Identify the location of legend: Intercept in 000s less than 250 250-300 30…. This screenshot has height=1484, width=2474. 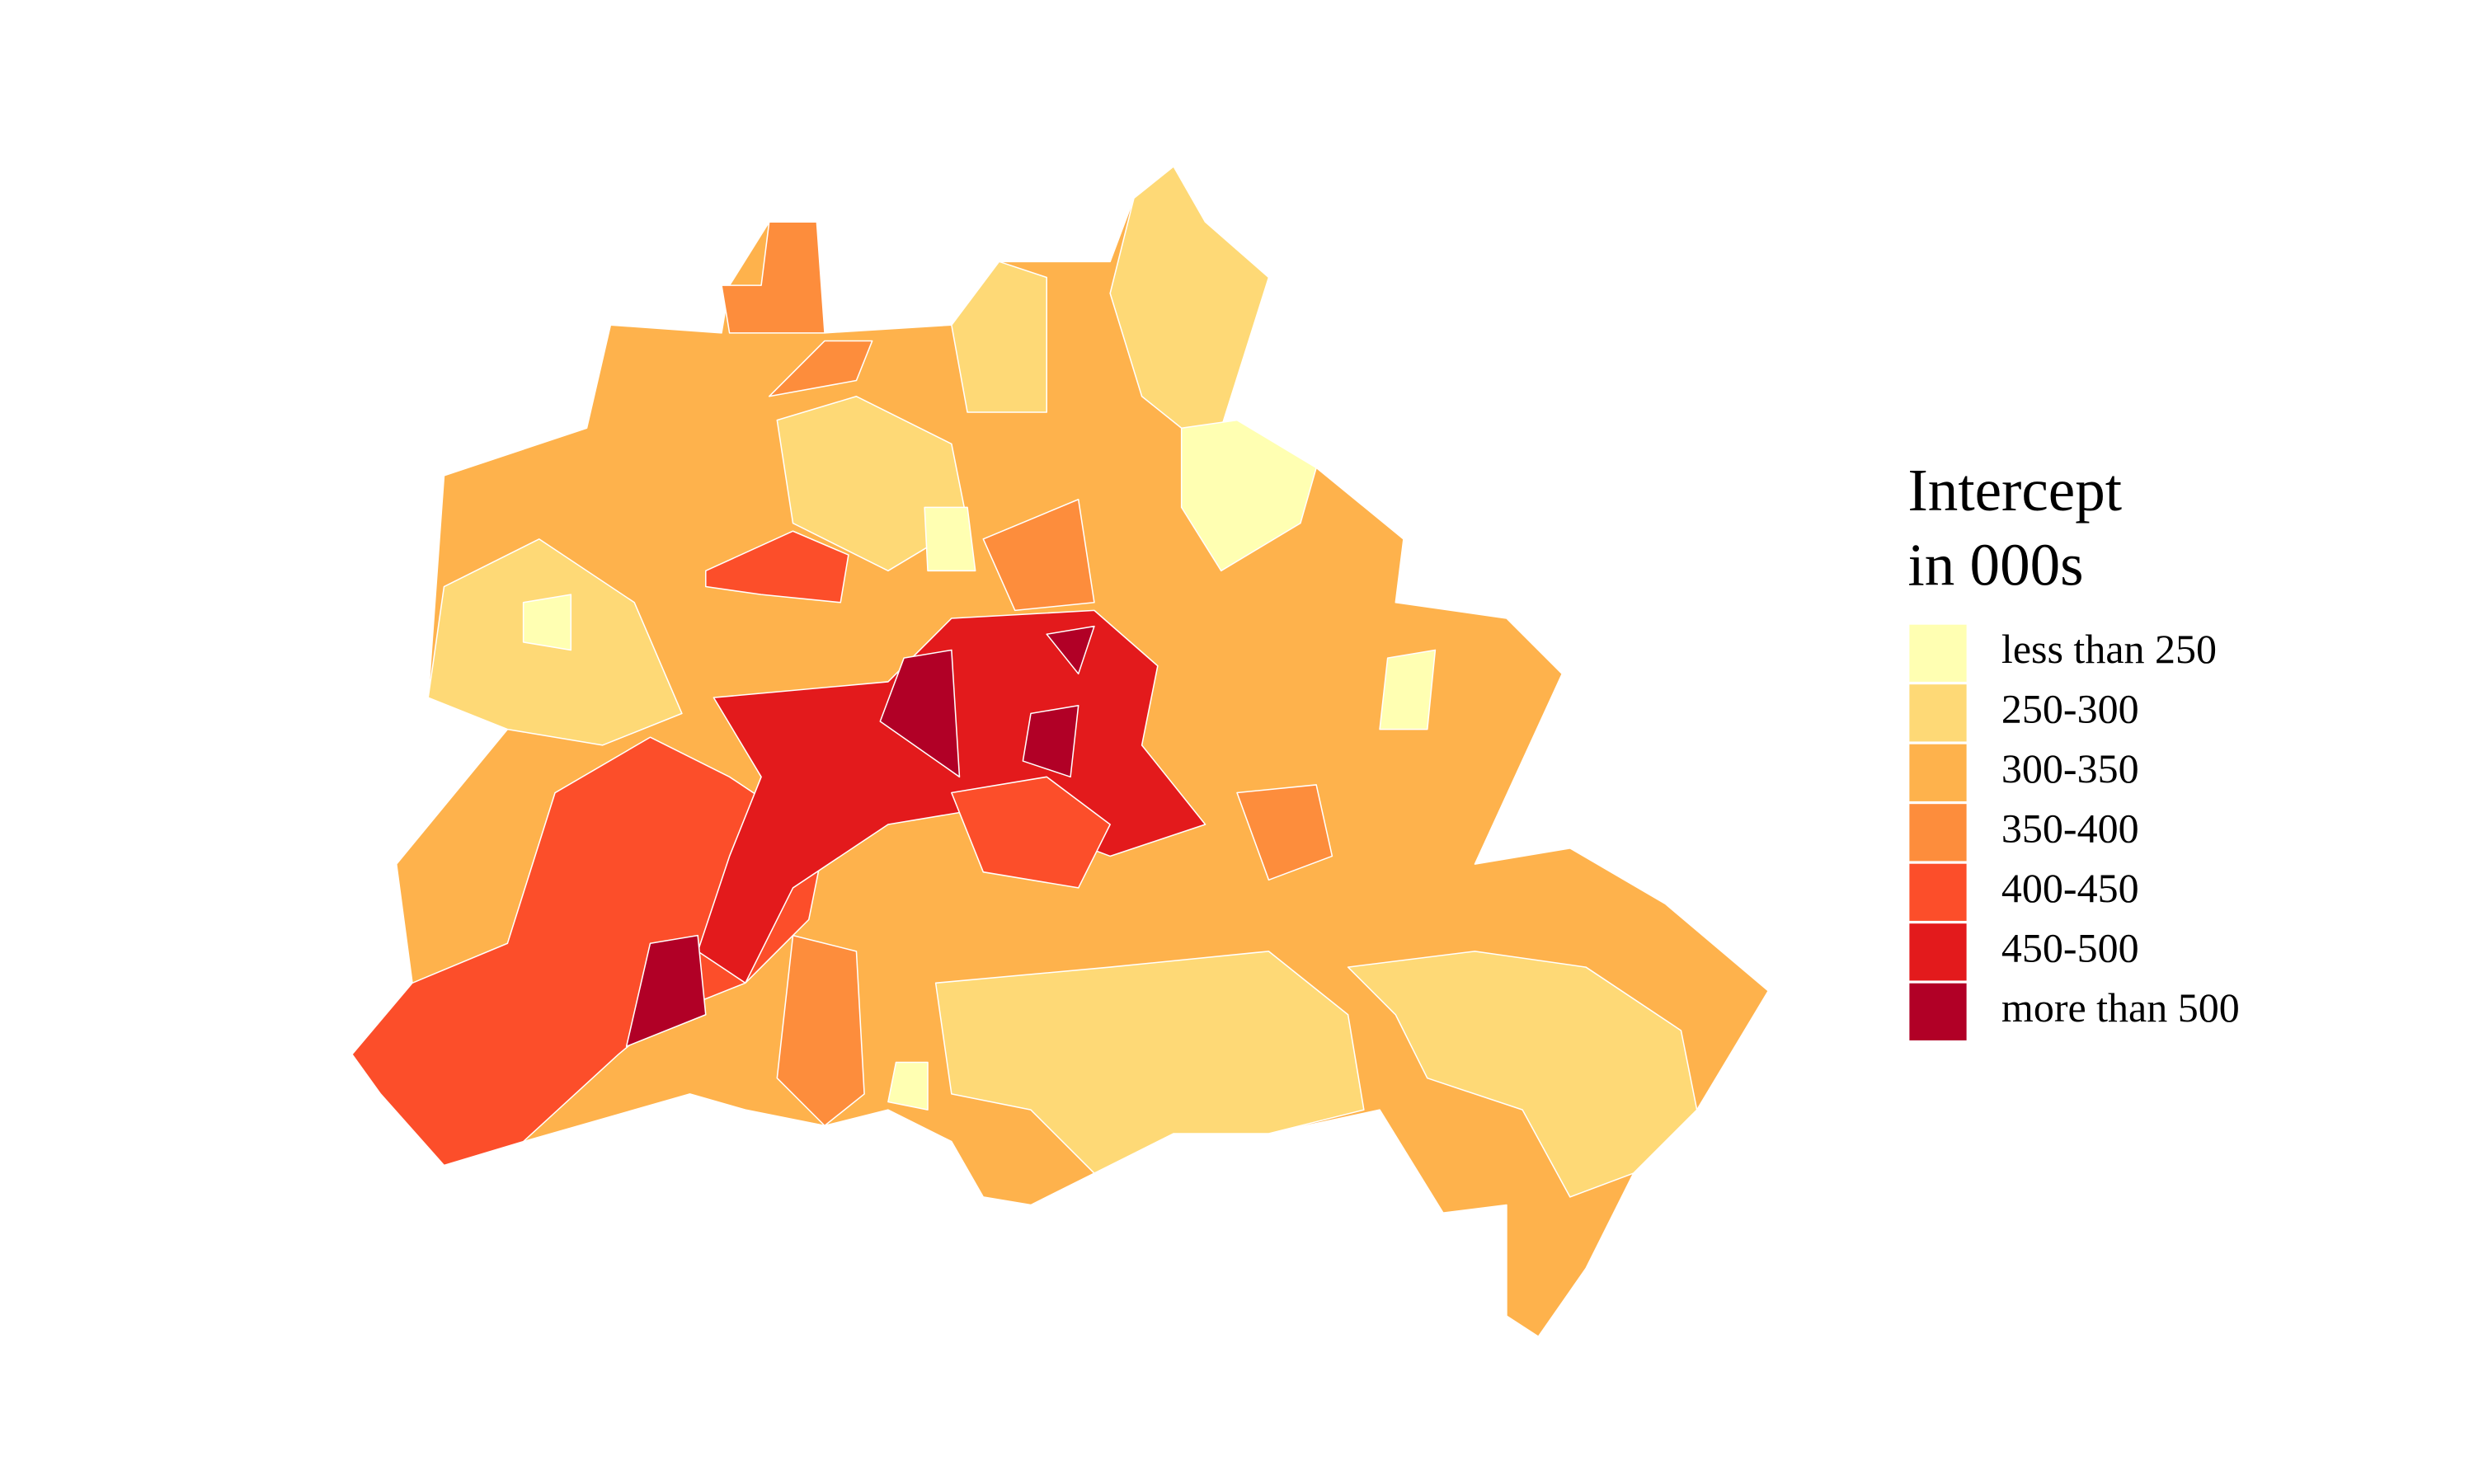
(2073, 748).